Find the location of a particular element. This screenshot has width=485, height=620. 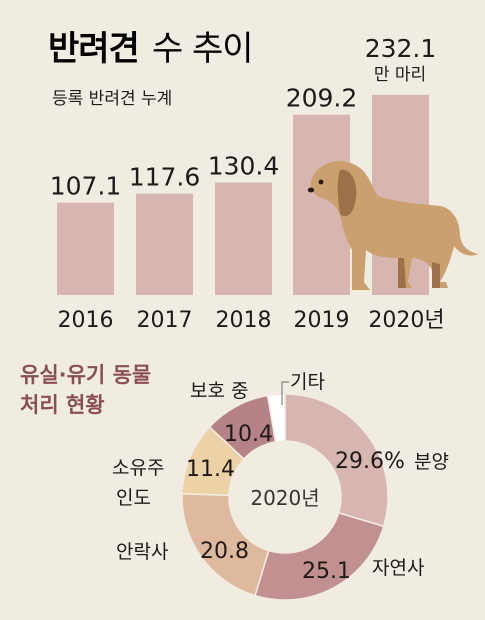

slice-category-bunyang: 분양 is located at coordinates (431, 462).